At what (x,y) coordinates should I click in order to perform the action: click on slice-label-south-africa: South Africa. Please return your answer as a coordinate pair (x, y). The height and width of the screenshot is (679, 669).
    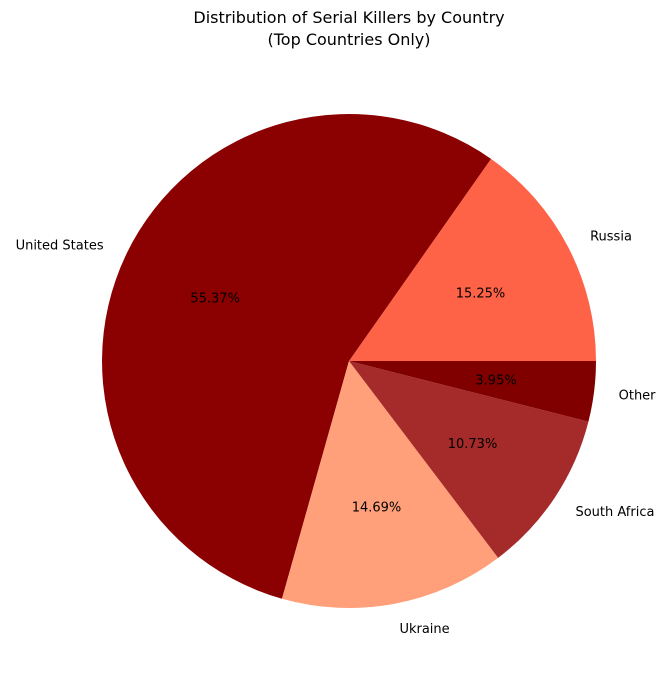
    Looking at the image, I should click on (614, 512).